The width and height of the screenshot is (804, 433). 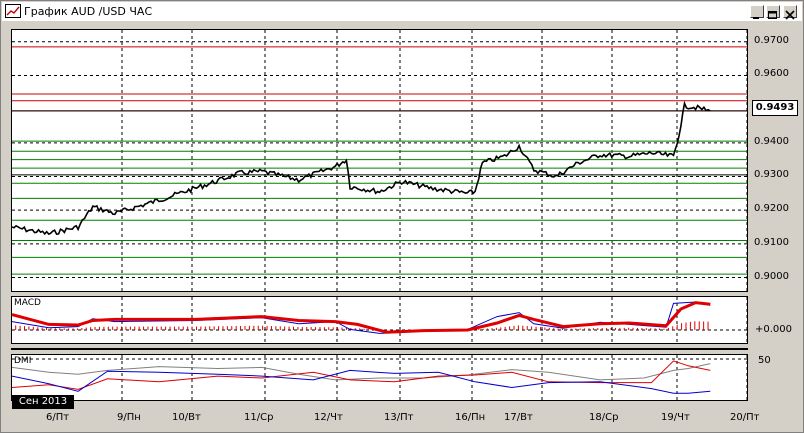 I want to click on time-tick-label: 10/Вт, so click(x=186, y=417).